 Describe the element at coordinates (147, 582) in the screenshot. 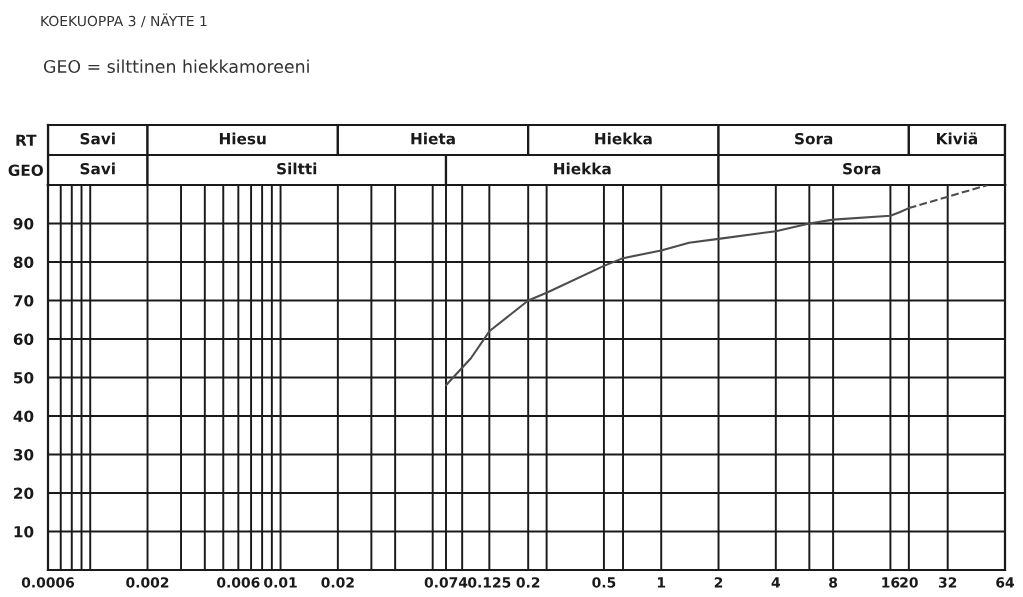

I see `x-tick-label: 0.002` at that location.